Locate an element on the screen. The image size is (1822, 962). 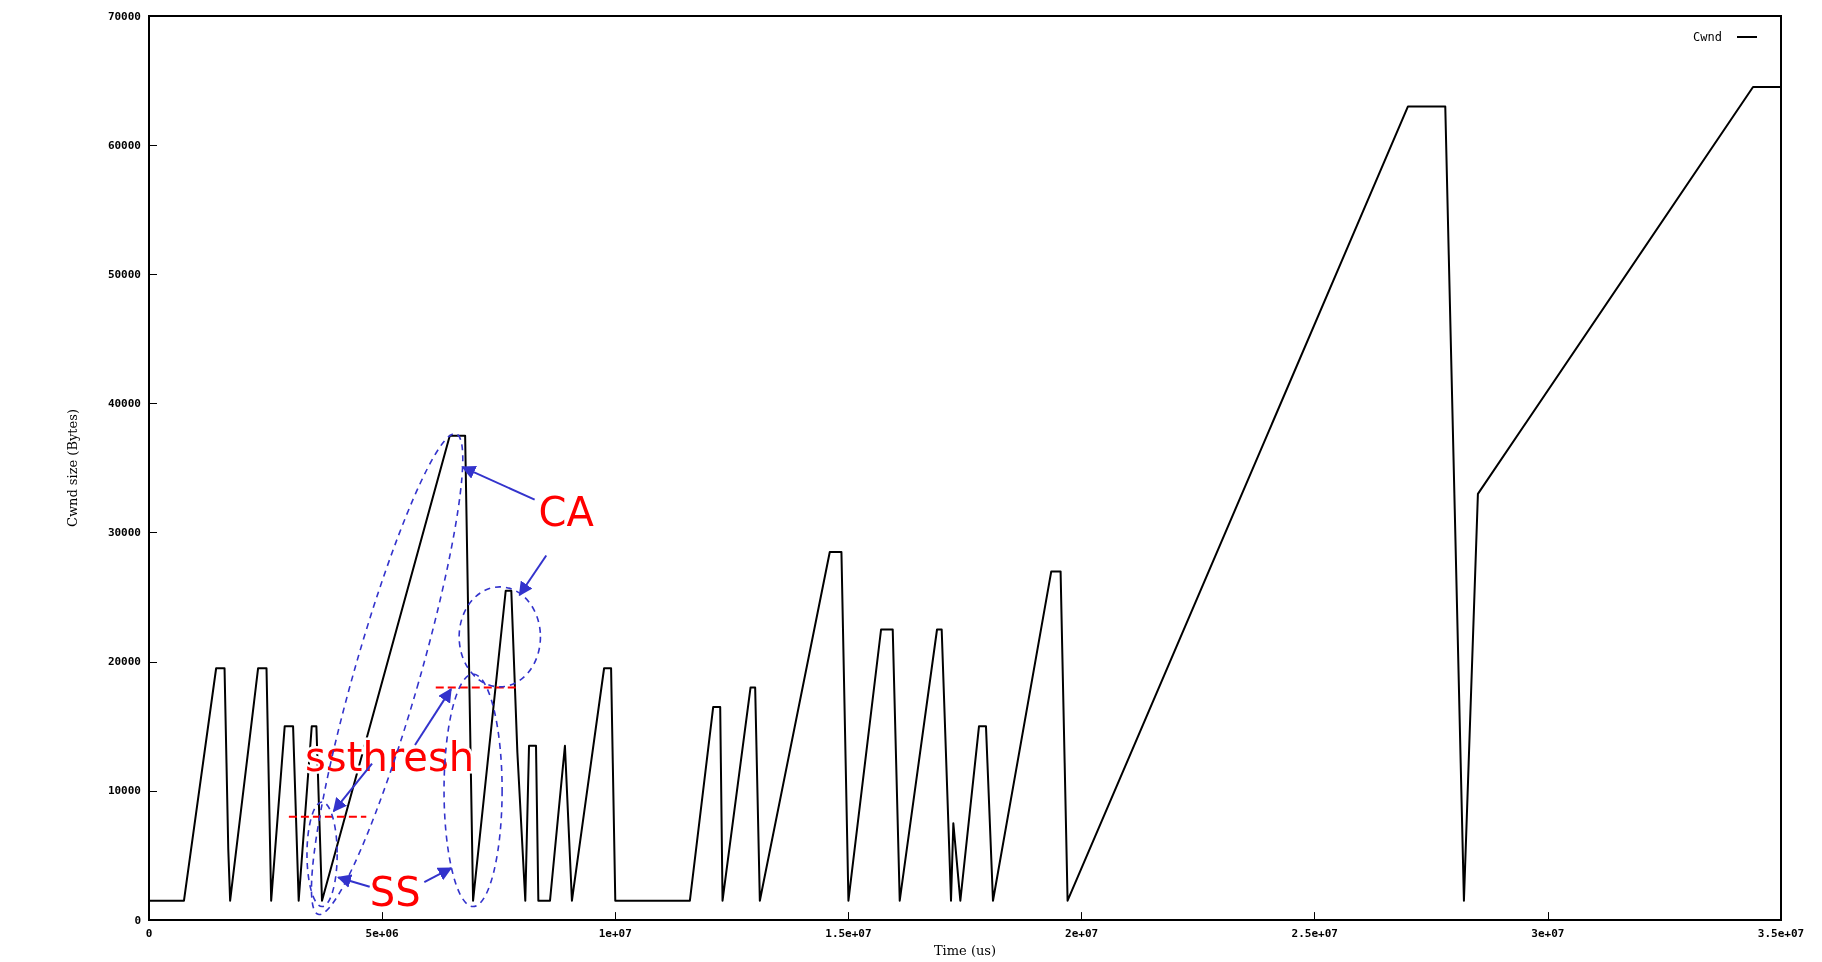
x-tick-label: 3e+07 is located at coordinates (1548, 934).